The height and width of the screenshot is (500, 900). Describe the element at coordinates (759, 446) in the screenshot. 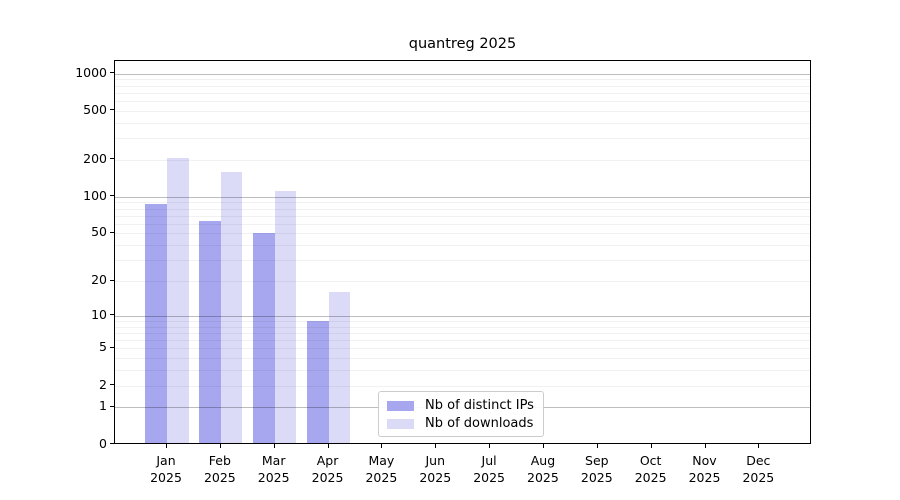

I see `x-tick-dec` at that location.